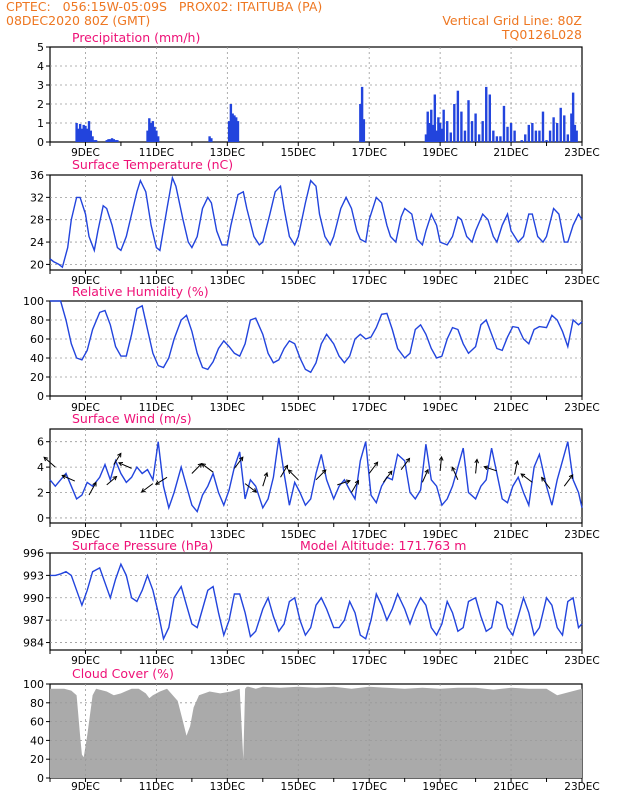 The width and height of the screenshot is (618, 800). Describe the element at coordinates (227, 408) in the screenshot. I see `rh-xtick-label: 13DEC` at that location.